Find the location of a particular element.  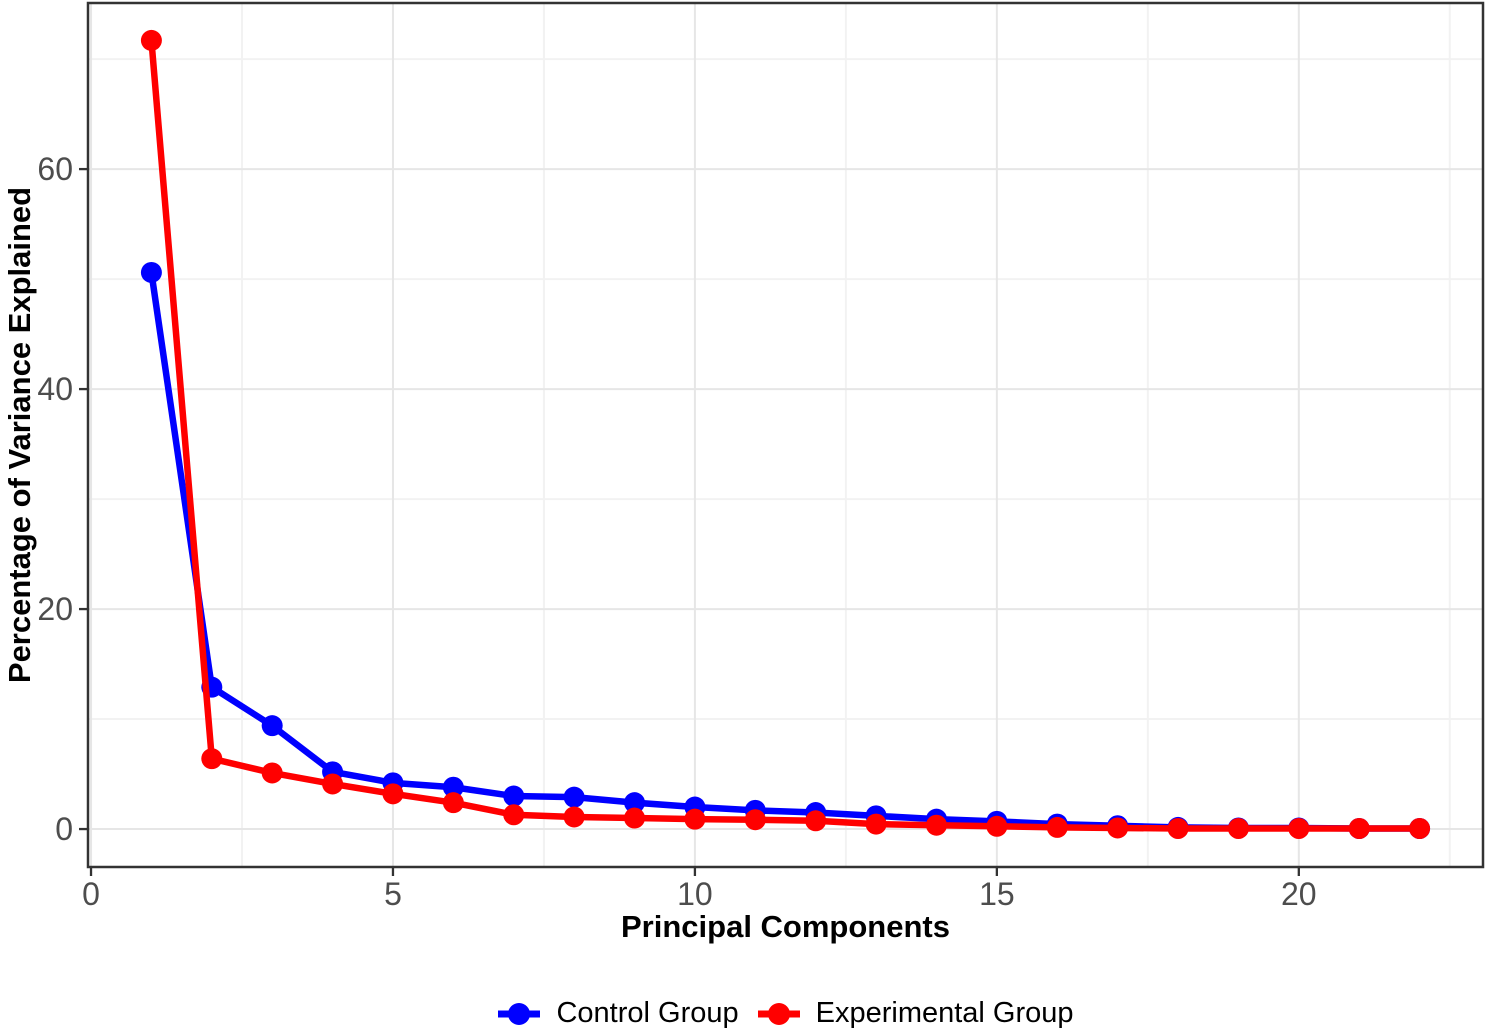

legend-key-control-group-icon is located at coordinates (519, 1013).